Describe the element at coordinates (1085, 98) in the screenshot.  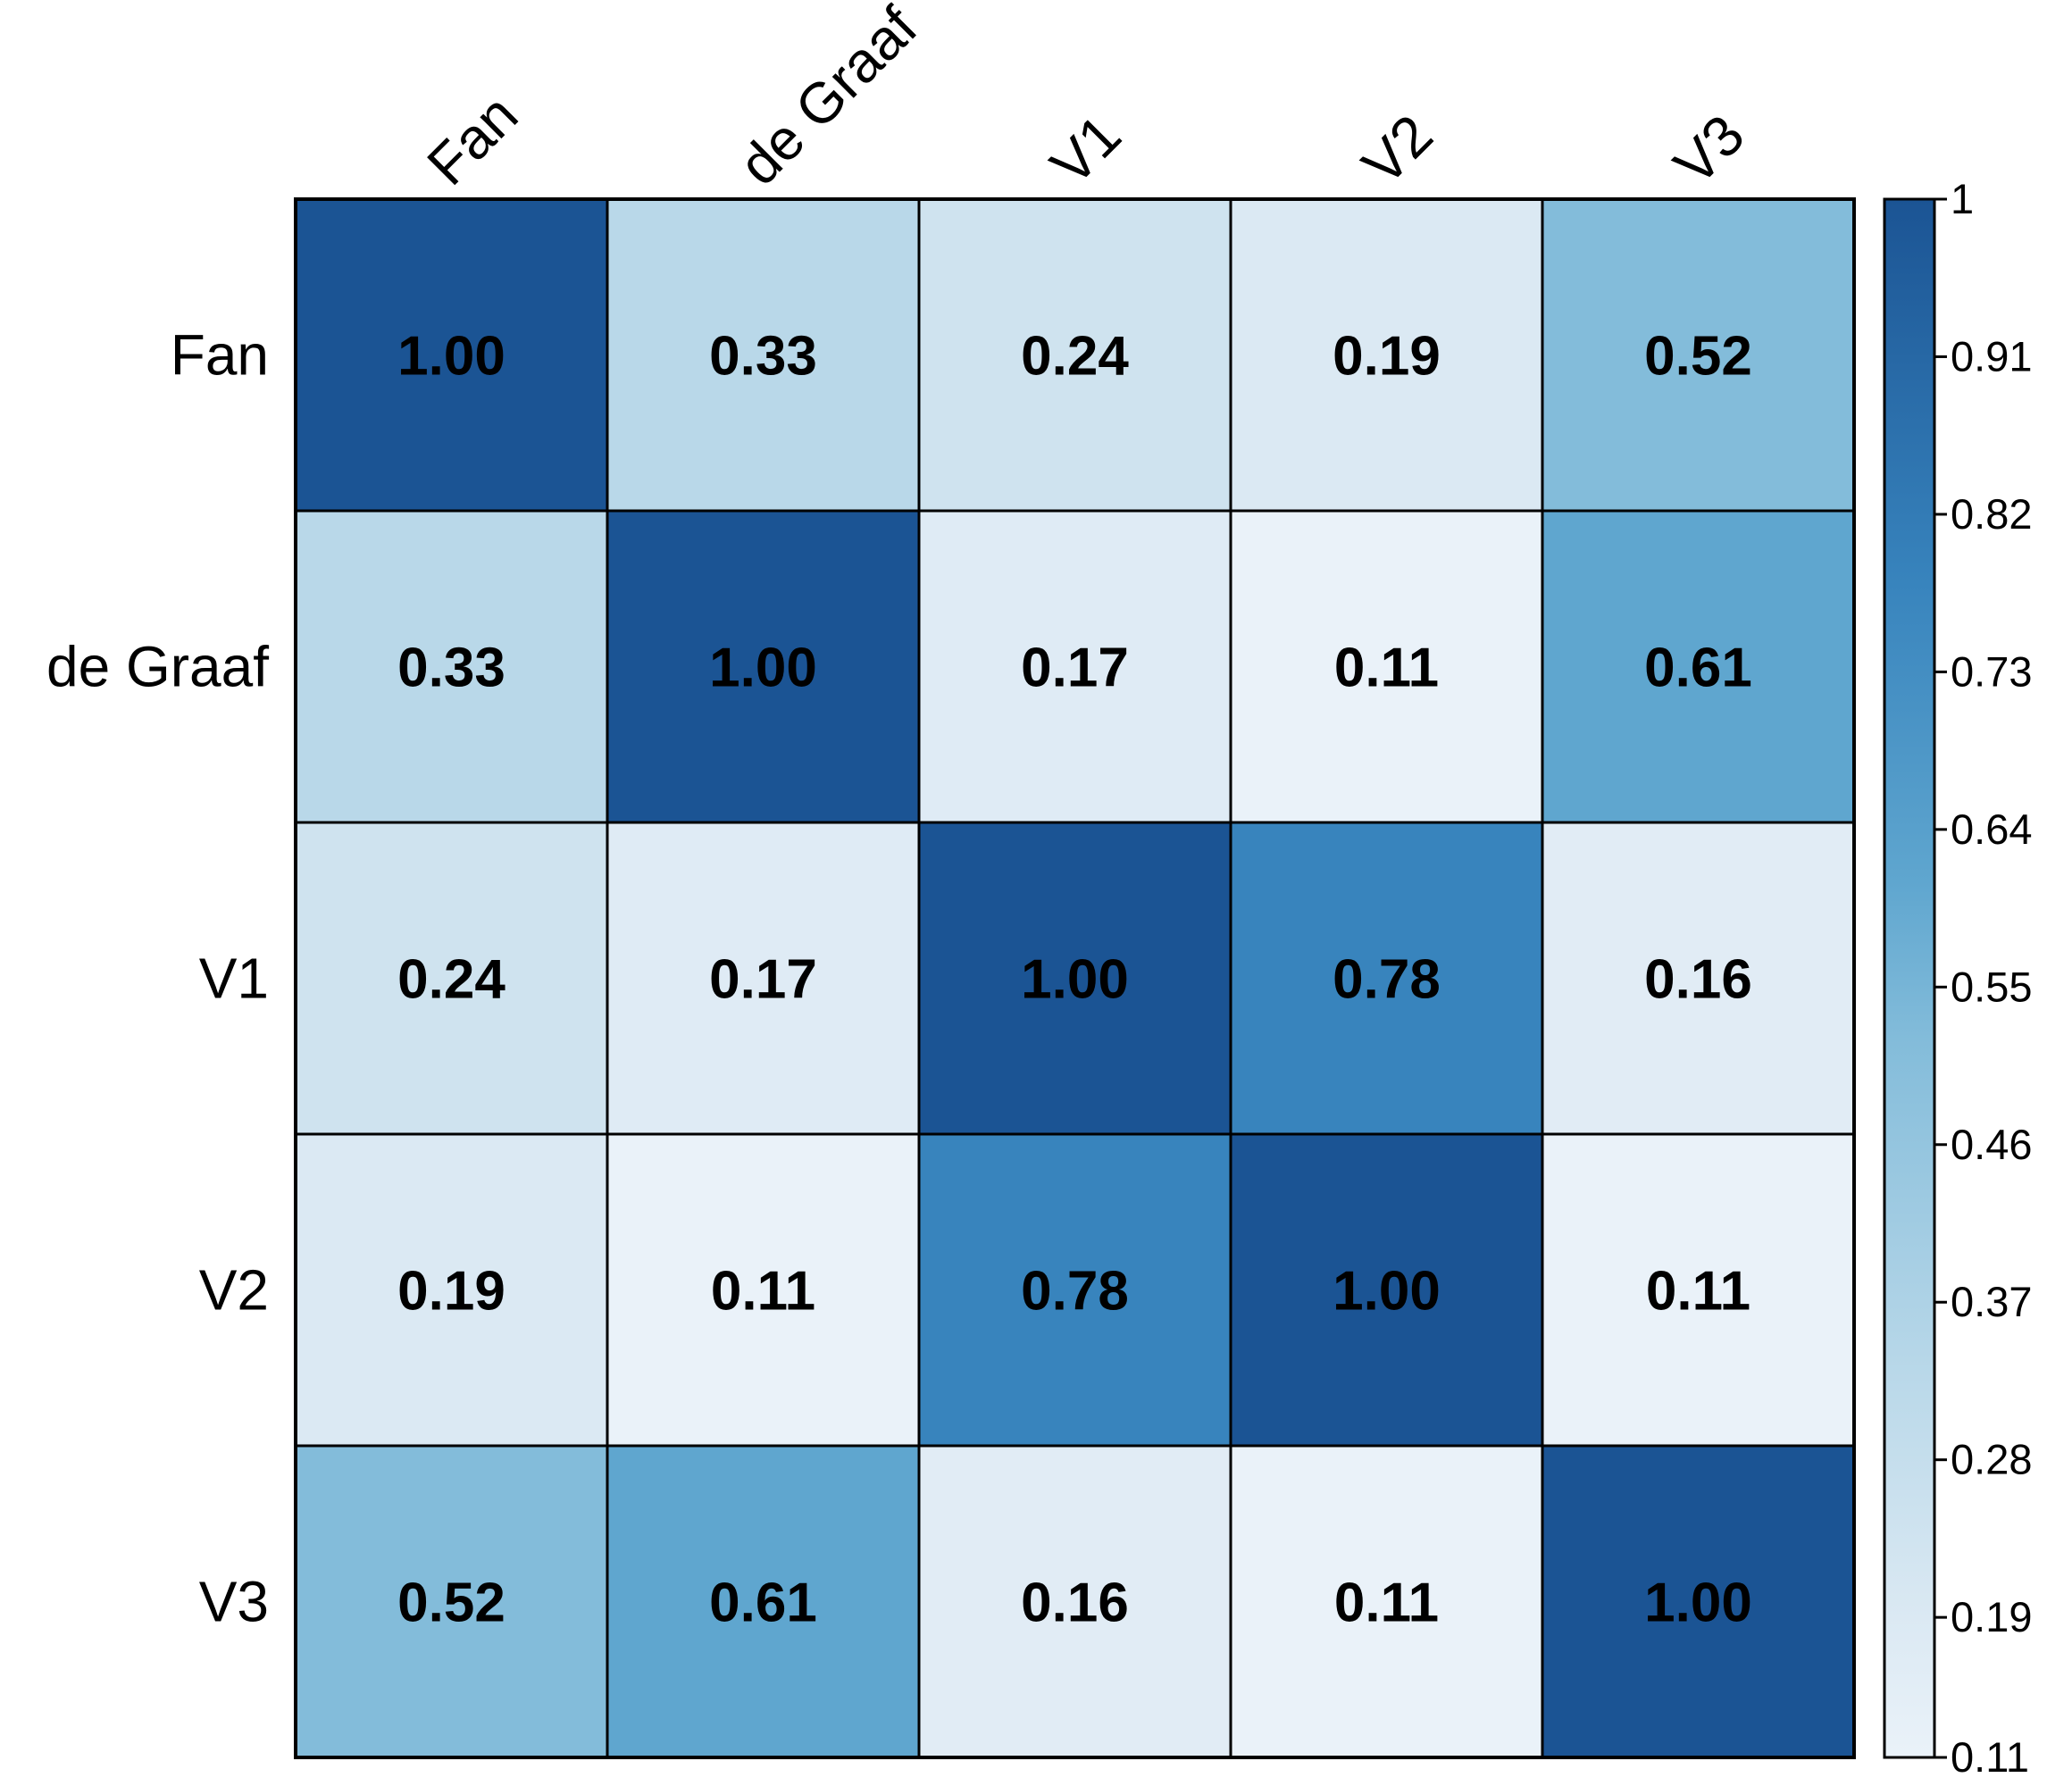
I see `column-axis-labels: Fan de Graaf V1 V2 V3` at that location.